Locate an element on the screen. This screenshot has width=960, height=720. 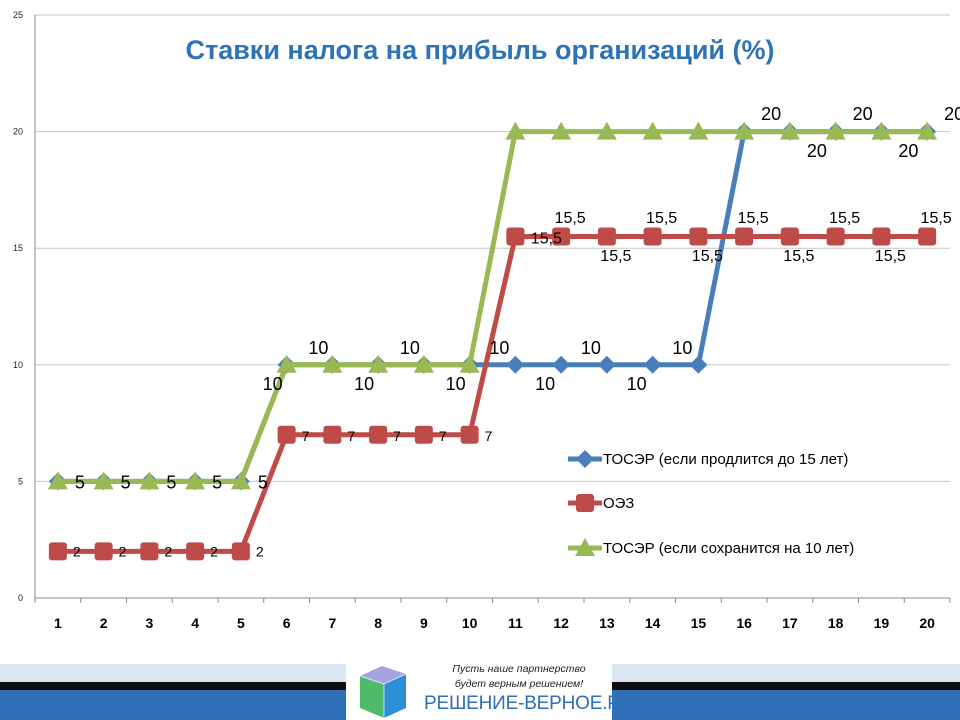
x-tick-label: 1 is located at coordinates (58, 623).